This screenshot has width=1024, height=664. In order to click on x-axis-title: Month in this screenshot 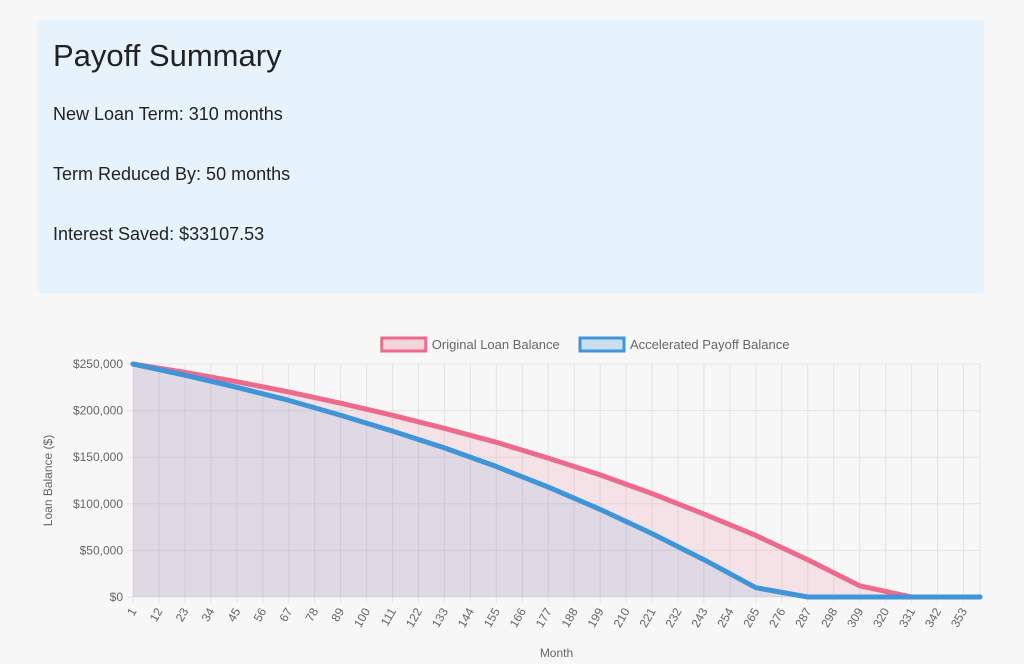, I will do `click(556, 653)`.